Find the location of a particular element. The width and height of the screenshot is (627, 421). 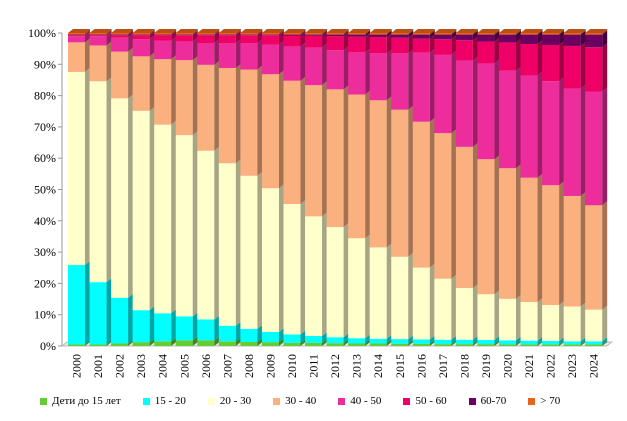

y-tick-label: 80% is located at coordinates (45, 96).